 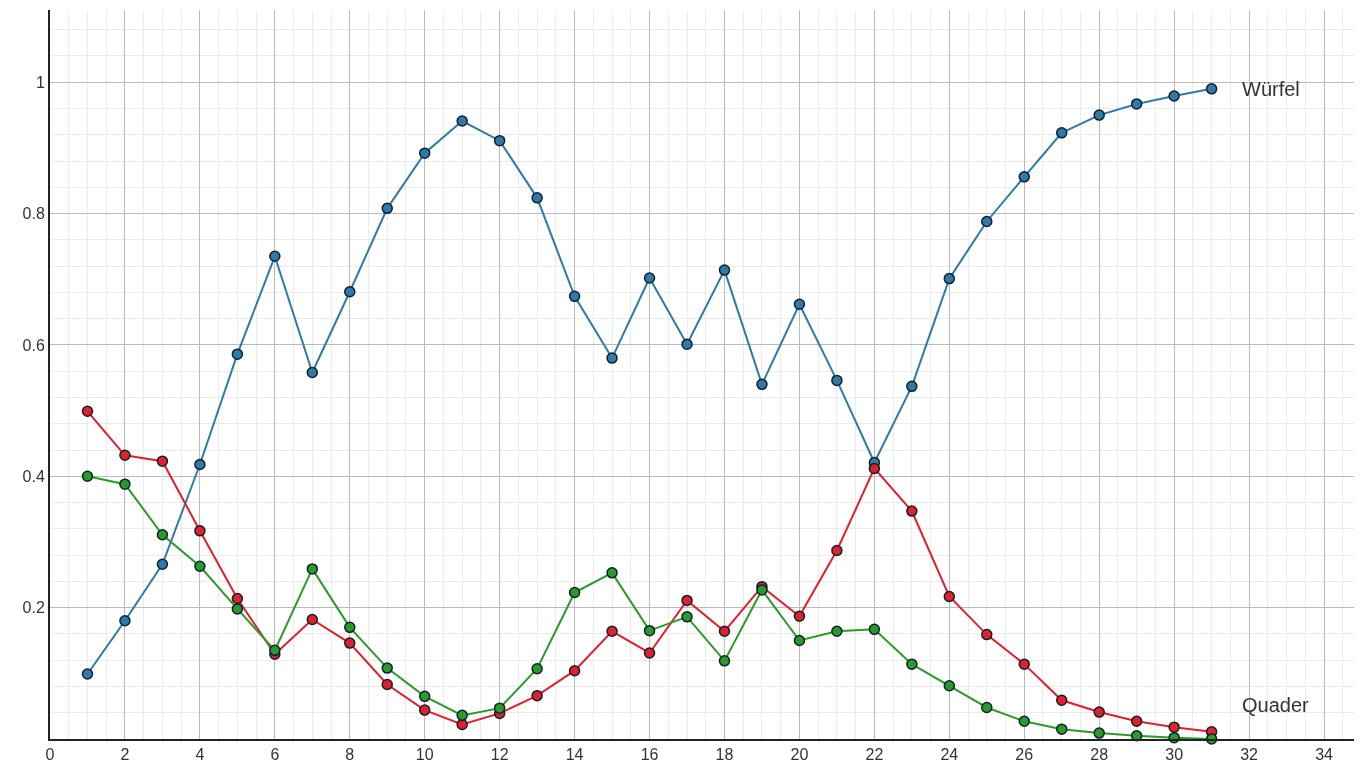 What do you see at coordinates (33, 608) in the screenshot?
I see `y-tick-label: 0.2` at bounding box center [33, 608].